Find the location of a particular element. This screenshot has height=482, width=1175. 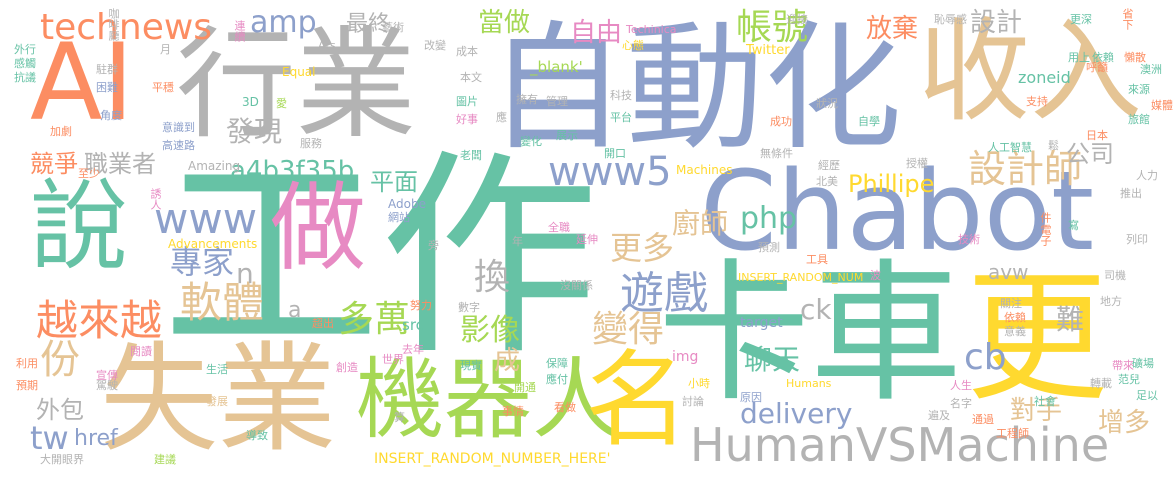

word: 建議 is located at coordinates (165, 459).